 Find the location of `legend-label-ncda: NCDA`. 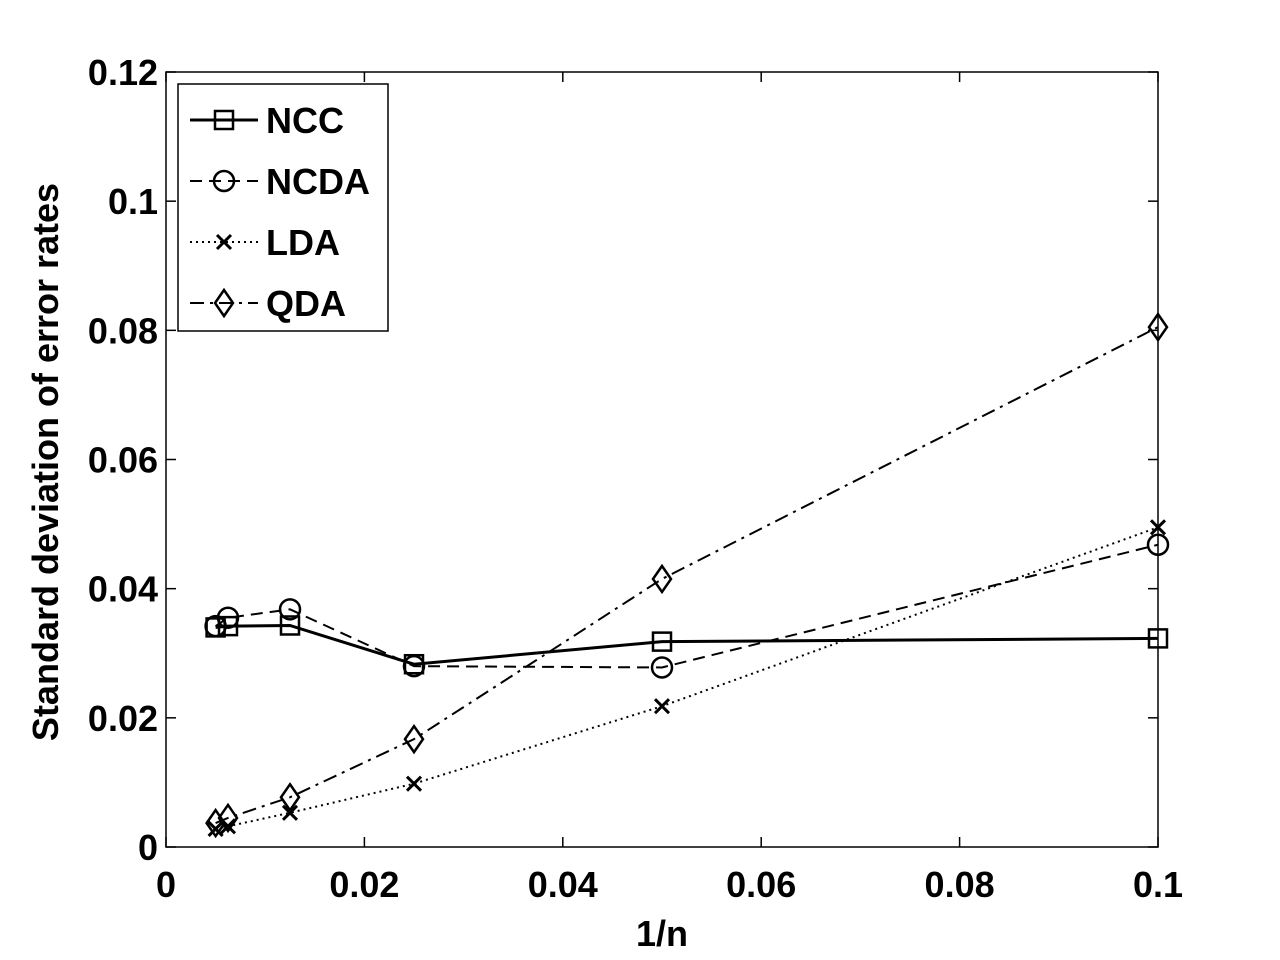

legend-label-ncda: NCDA is located at coordinates (318, 181).